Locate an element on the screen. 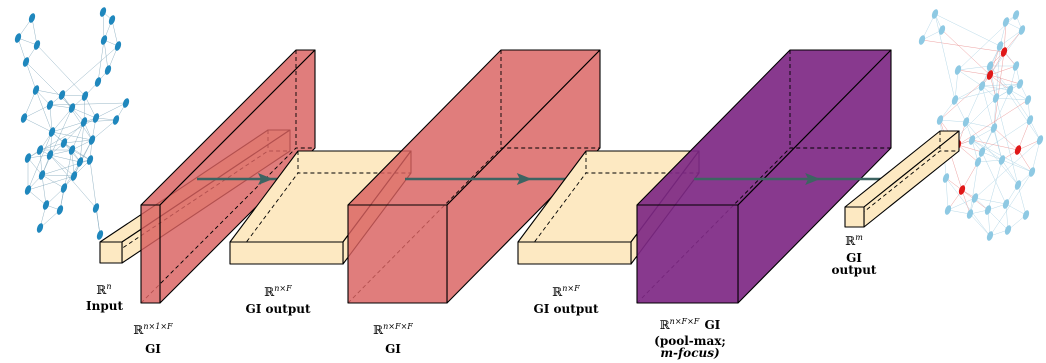 Image resolution: width=1046 pixels, height=363 pixels. gi-output-2-label: ℝn×F GI output is located at coordinates (566, 299).